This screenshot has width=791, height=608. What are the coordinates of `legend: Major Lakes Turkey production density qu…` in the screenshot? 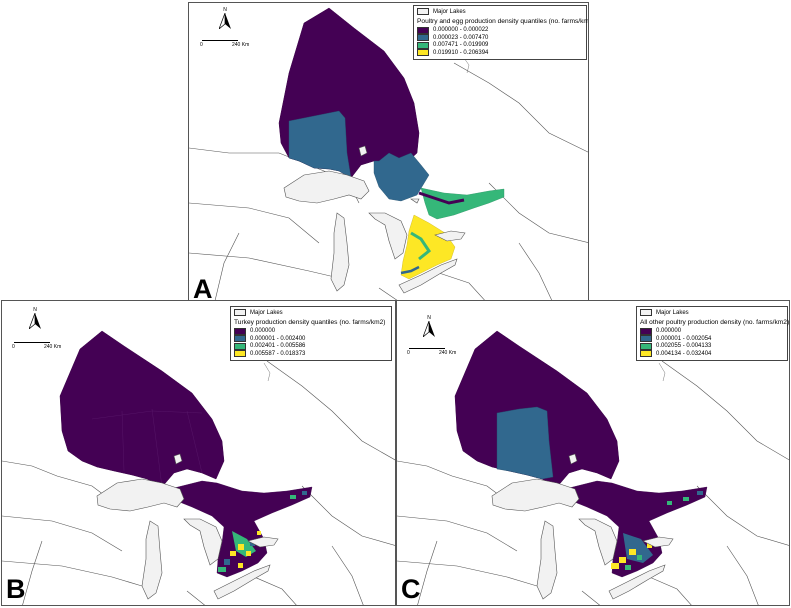 It's located at (311, 333).